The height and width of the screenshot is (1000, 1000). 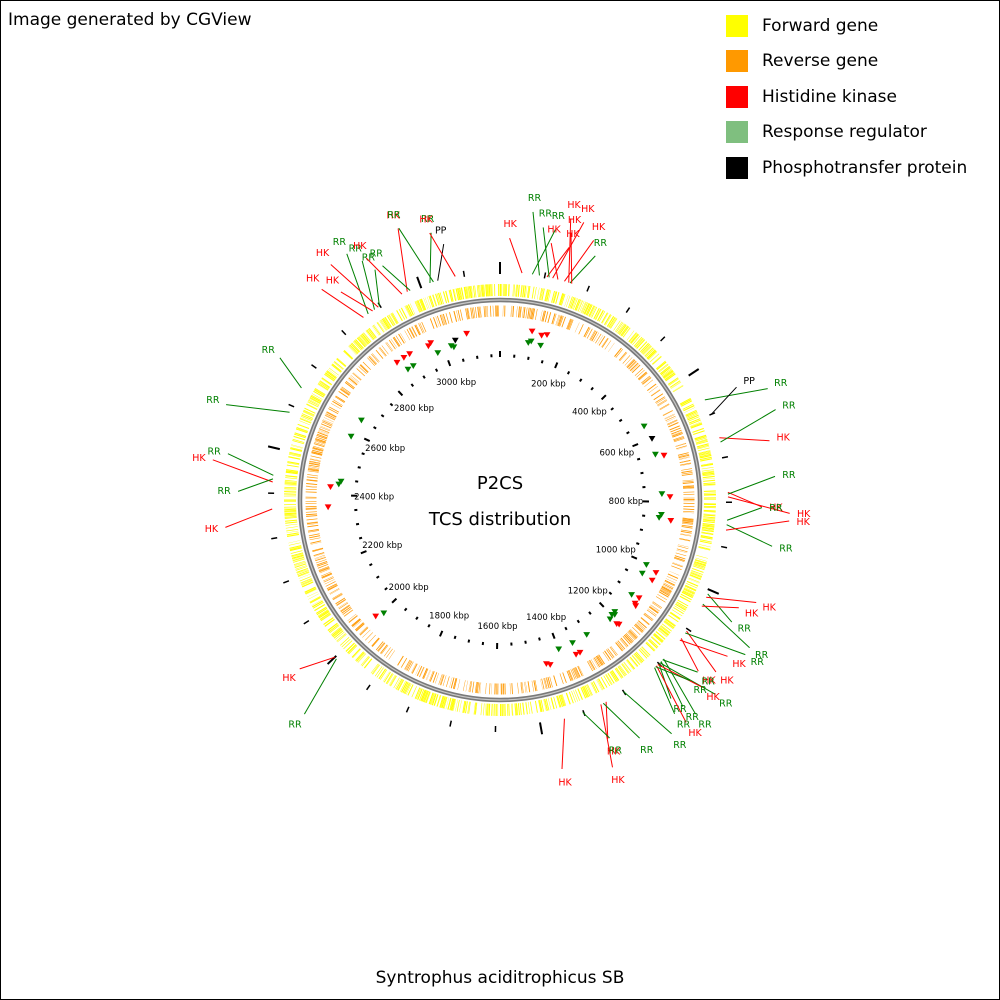 What do you see at coordinates (374, 497) in the screenshot?
I see `scale-label: 2400 kbp` at bounding box center [374, 497].